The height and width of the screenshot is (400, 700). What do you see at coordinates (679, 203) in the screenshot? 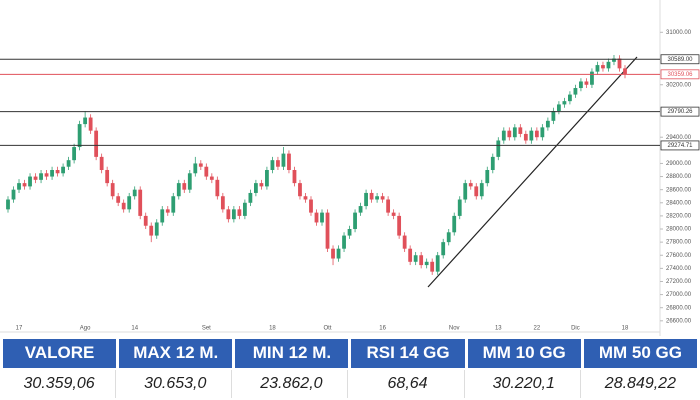
I see `y-tick-label: 28400.00` at bounding box center [679, 203].